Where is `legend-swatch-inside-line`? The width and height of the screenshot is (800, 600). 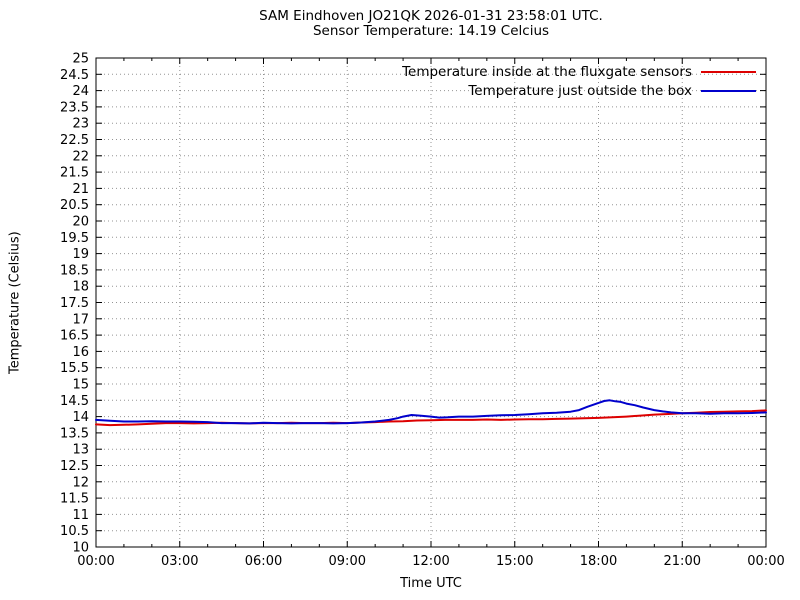
legend-swatch-inside-line is located at coordinates (728, 71).